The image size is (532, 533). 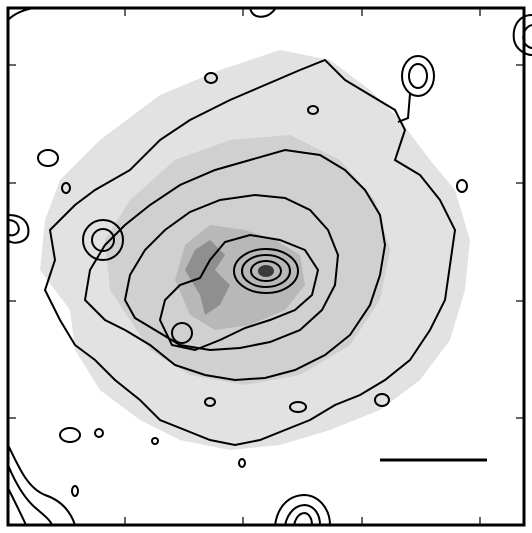 I want to click on point-source-left-outer, so click(x=103, y=240).